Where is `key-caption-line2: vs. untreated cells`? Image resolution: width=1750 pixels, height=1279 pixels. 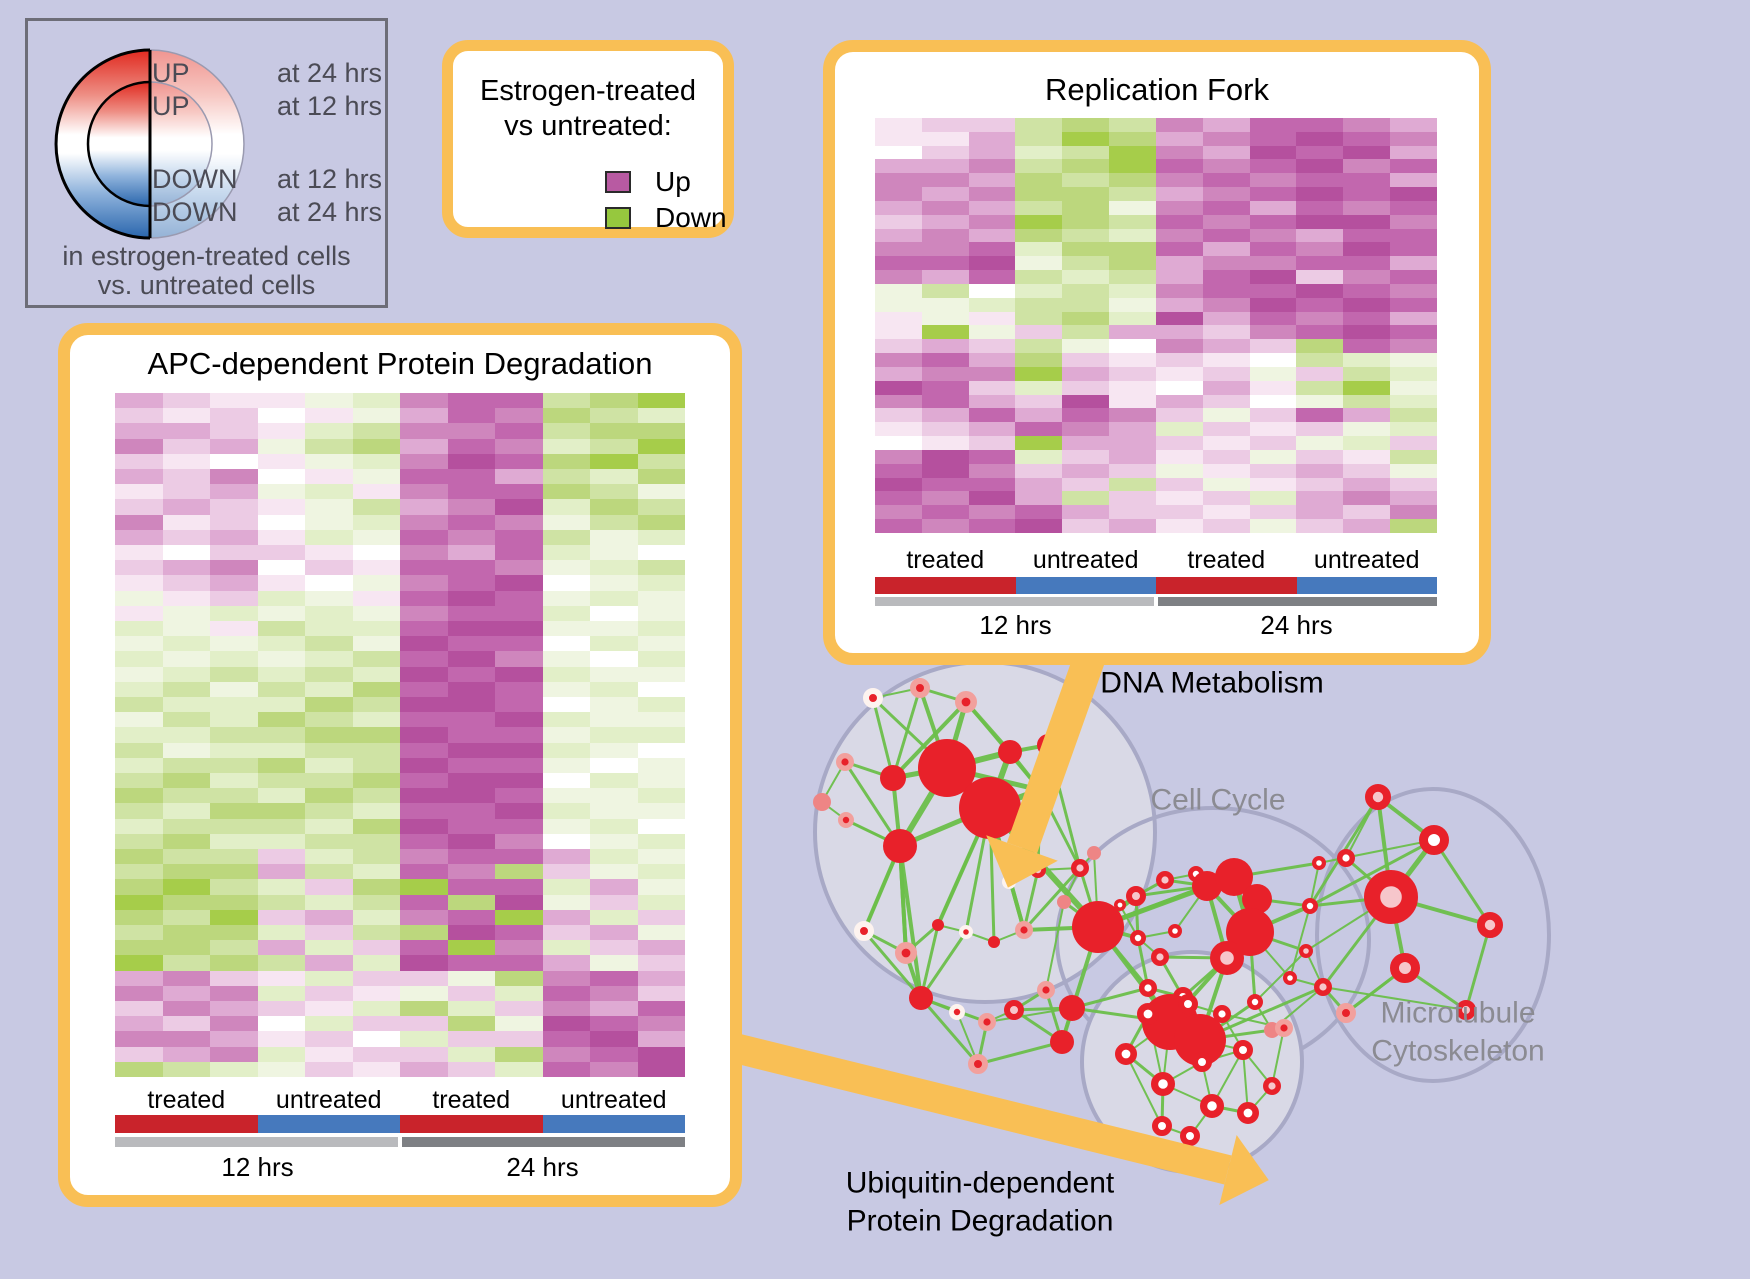
key-caption-line2: vs. untreated cells is located at coordinates (206, 285).